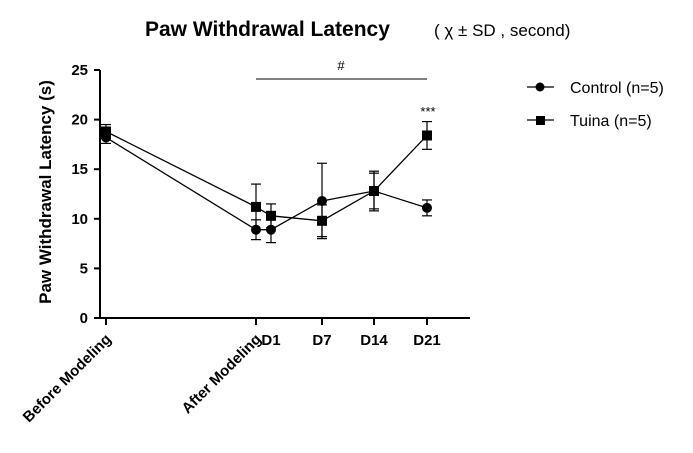 The height and width of the screenshot is (453, 693). Describe the element at coordinates (346, 88) in the screenshot. I see `significance-annotations: # ***` at that location.